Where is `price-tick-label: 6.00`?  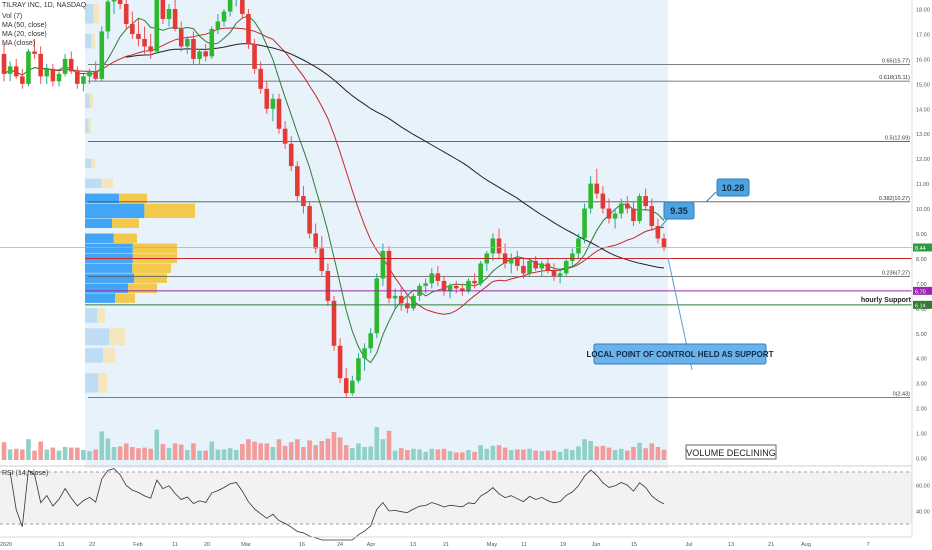
price-tick-label: 6.00 is located at coordinates (921, 310).